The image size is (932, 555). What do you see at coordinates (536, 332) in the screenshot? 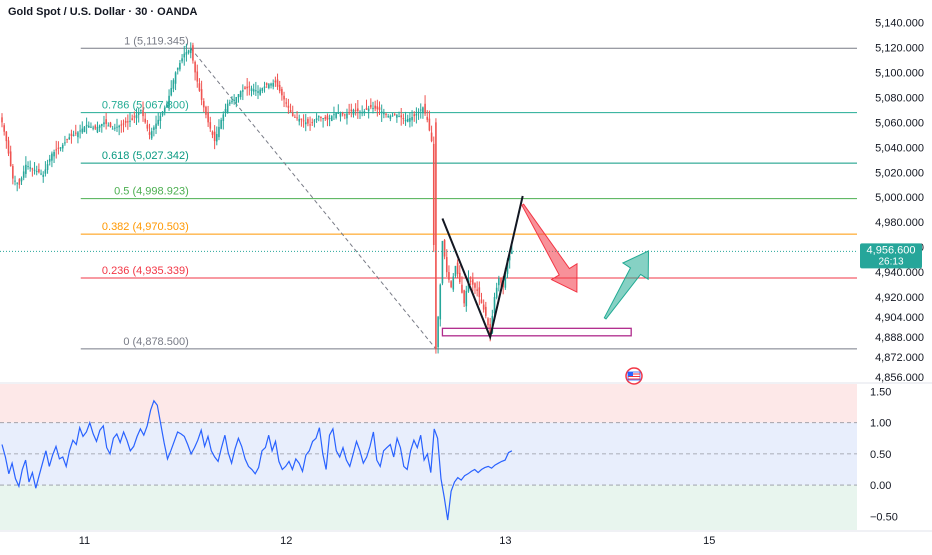
I see `support-zone-box` at bounding box center [536, 332].